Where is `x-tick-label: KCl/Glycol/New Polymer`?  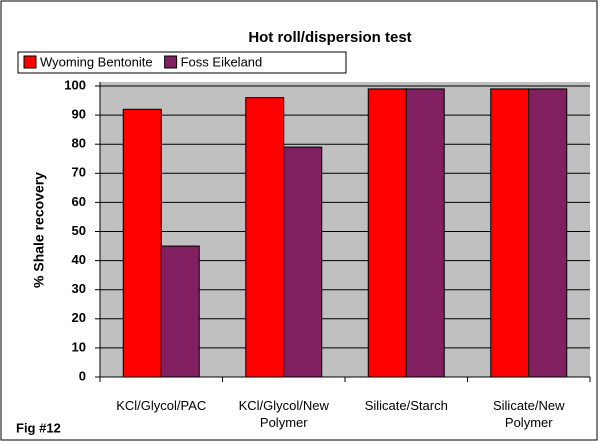 x-tick-label: KCl/Glycol/New Polymer is located at coordinates (284, 414).